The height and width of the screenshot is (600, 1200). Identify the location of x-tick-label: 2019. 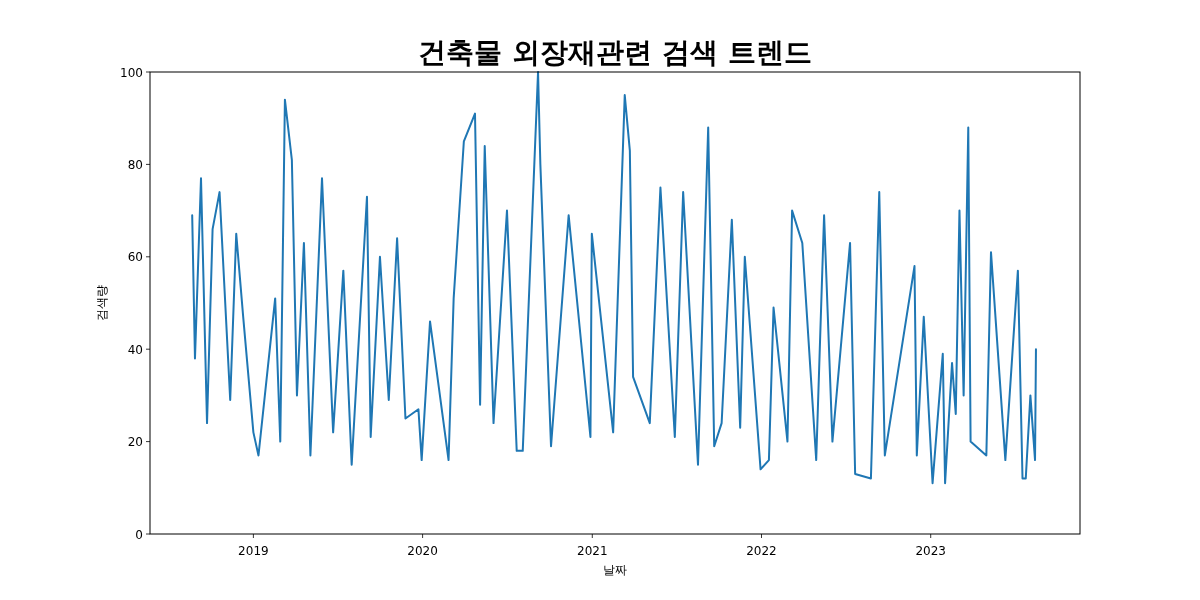
(253, 551).